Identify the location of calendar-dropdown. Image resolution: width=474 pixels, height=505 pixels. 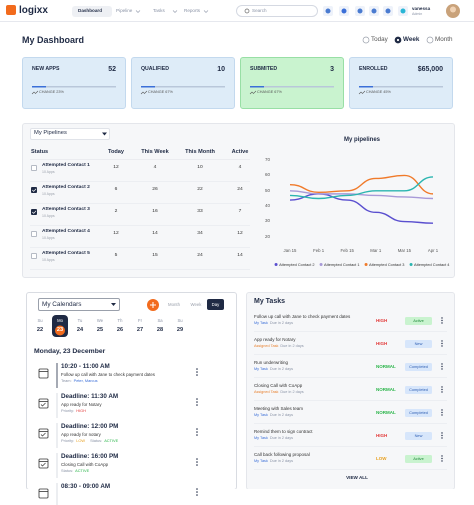
(79, 304).